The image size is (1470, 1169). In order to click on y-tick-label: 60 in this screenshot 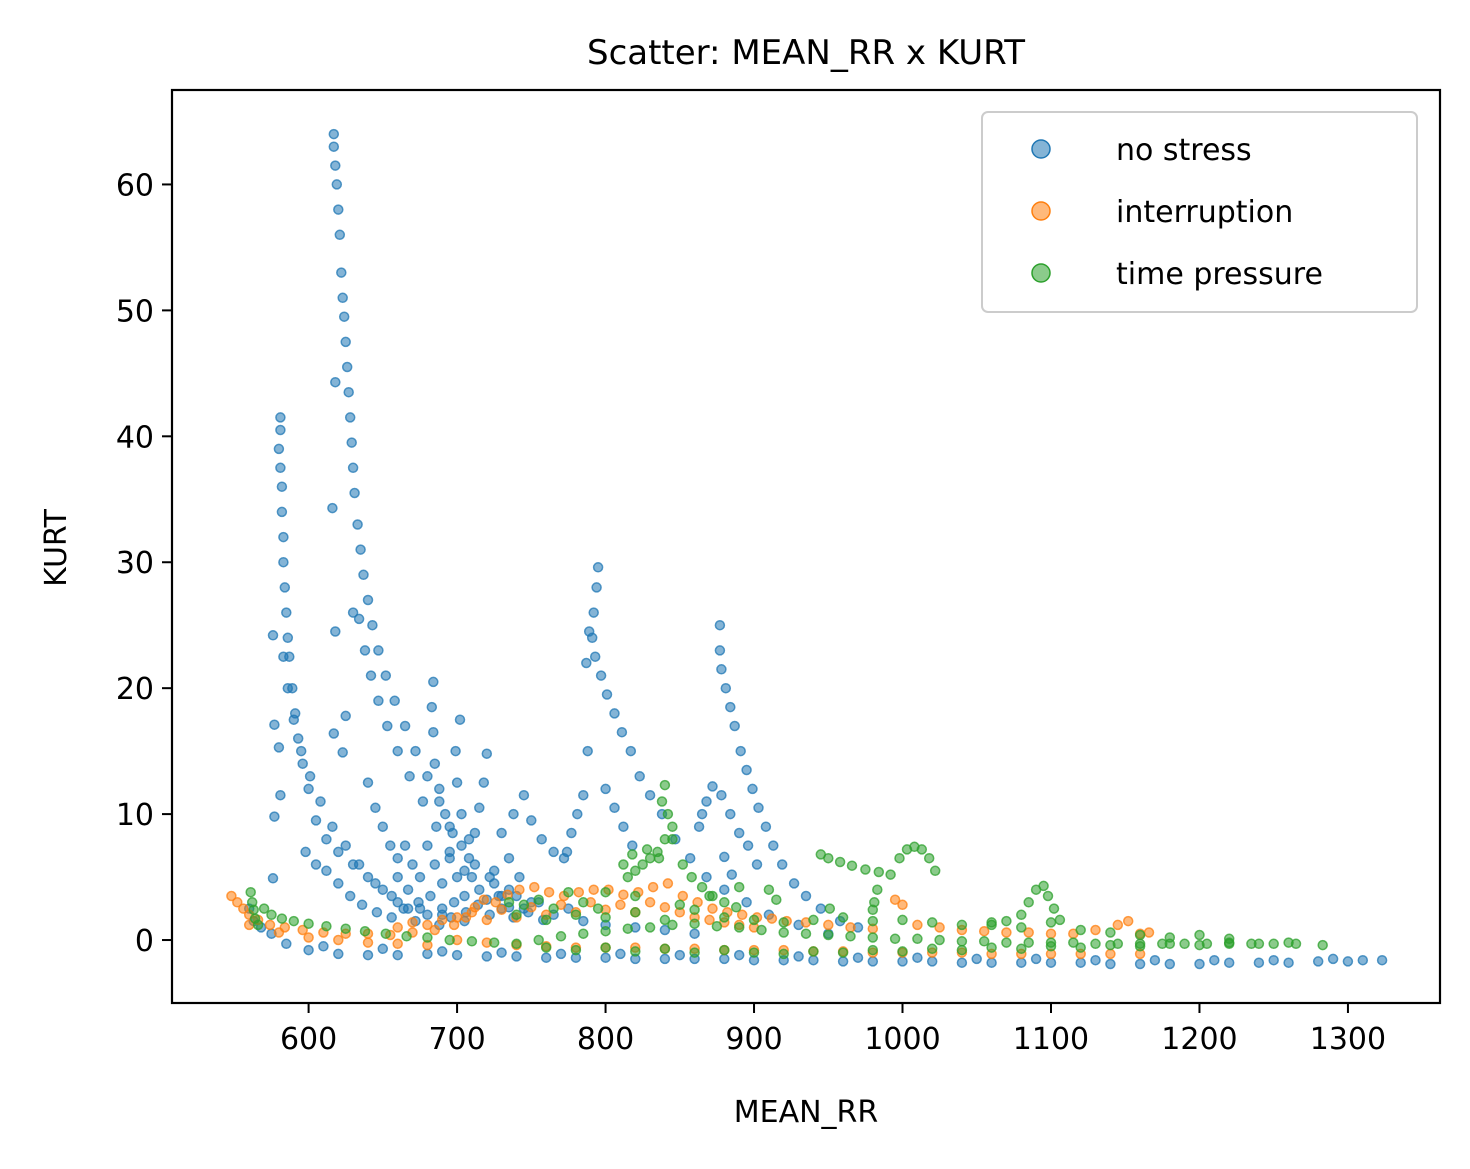, I will do `click(135, 185)`.